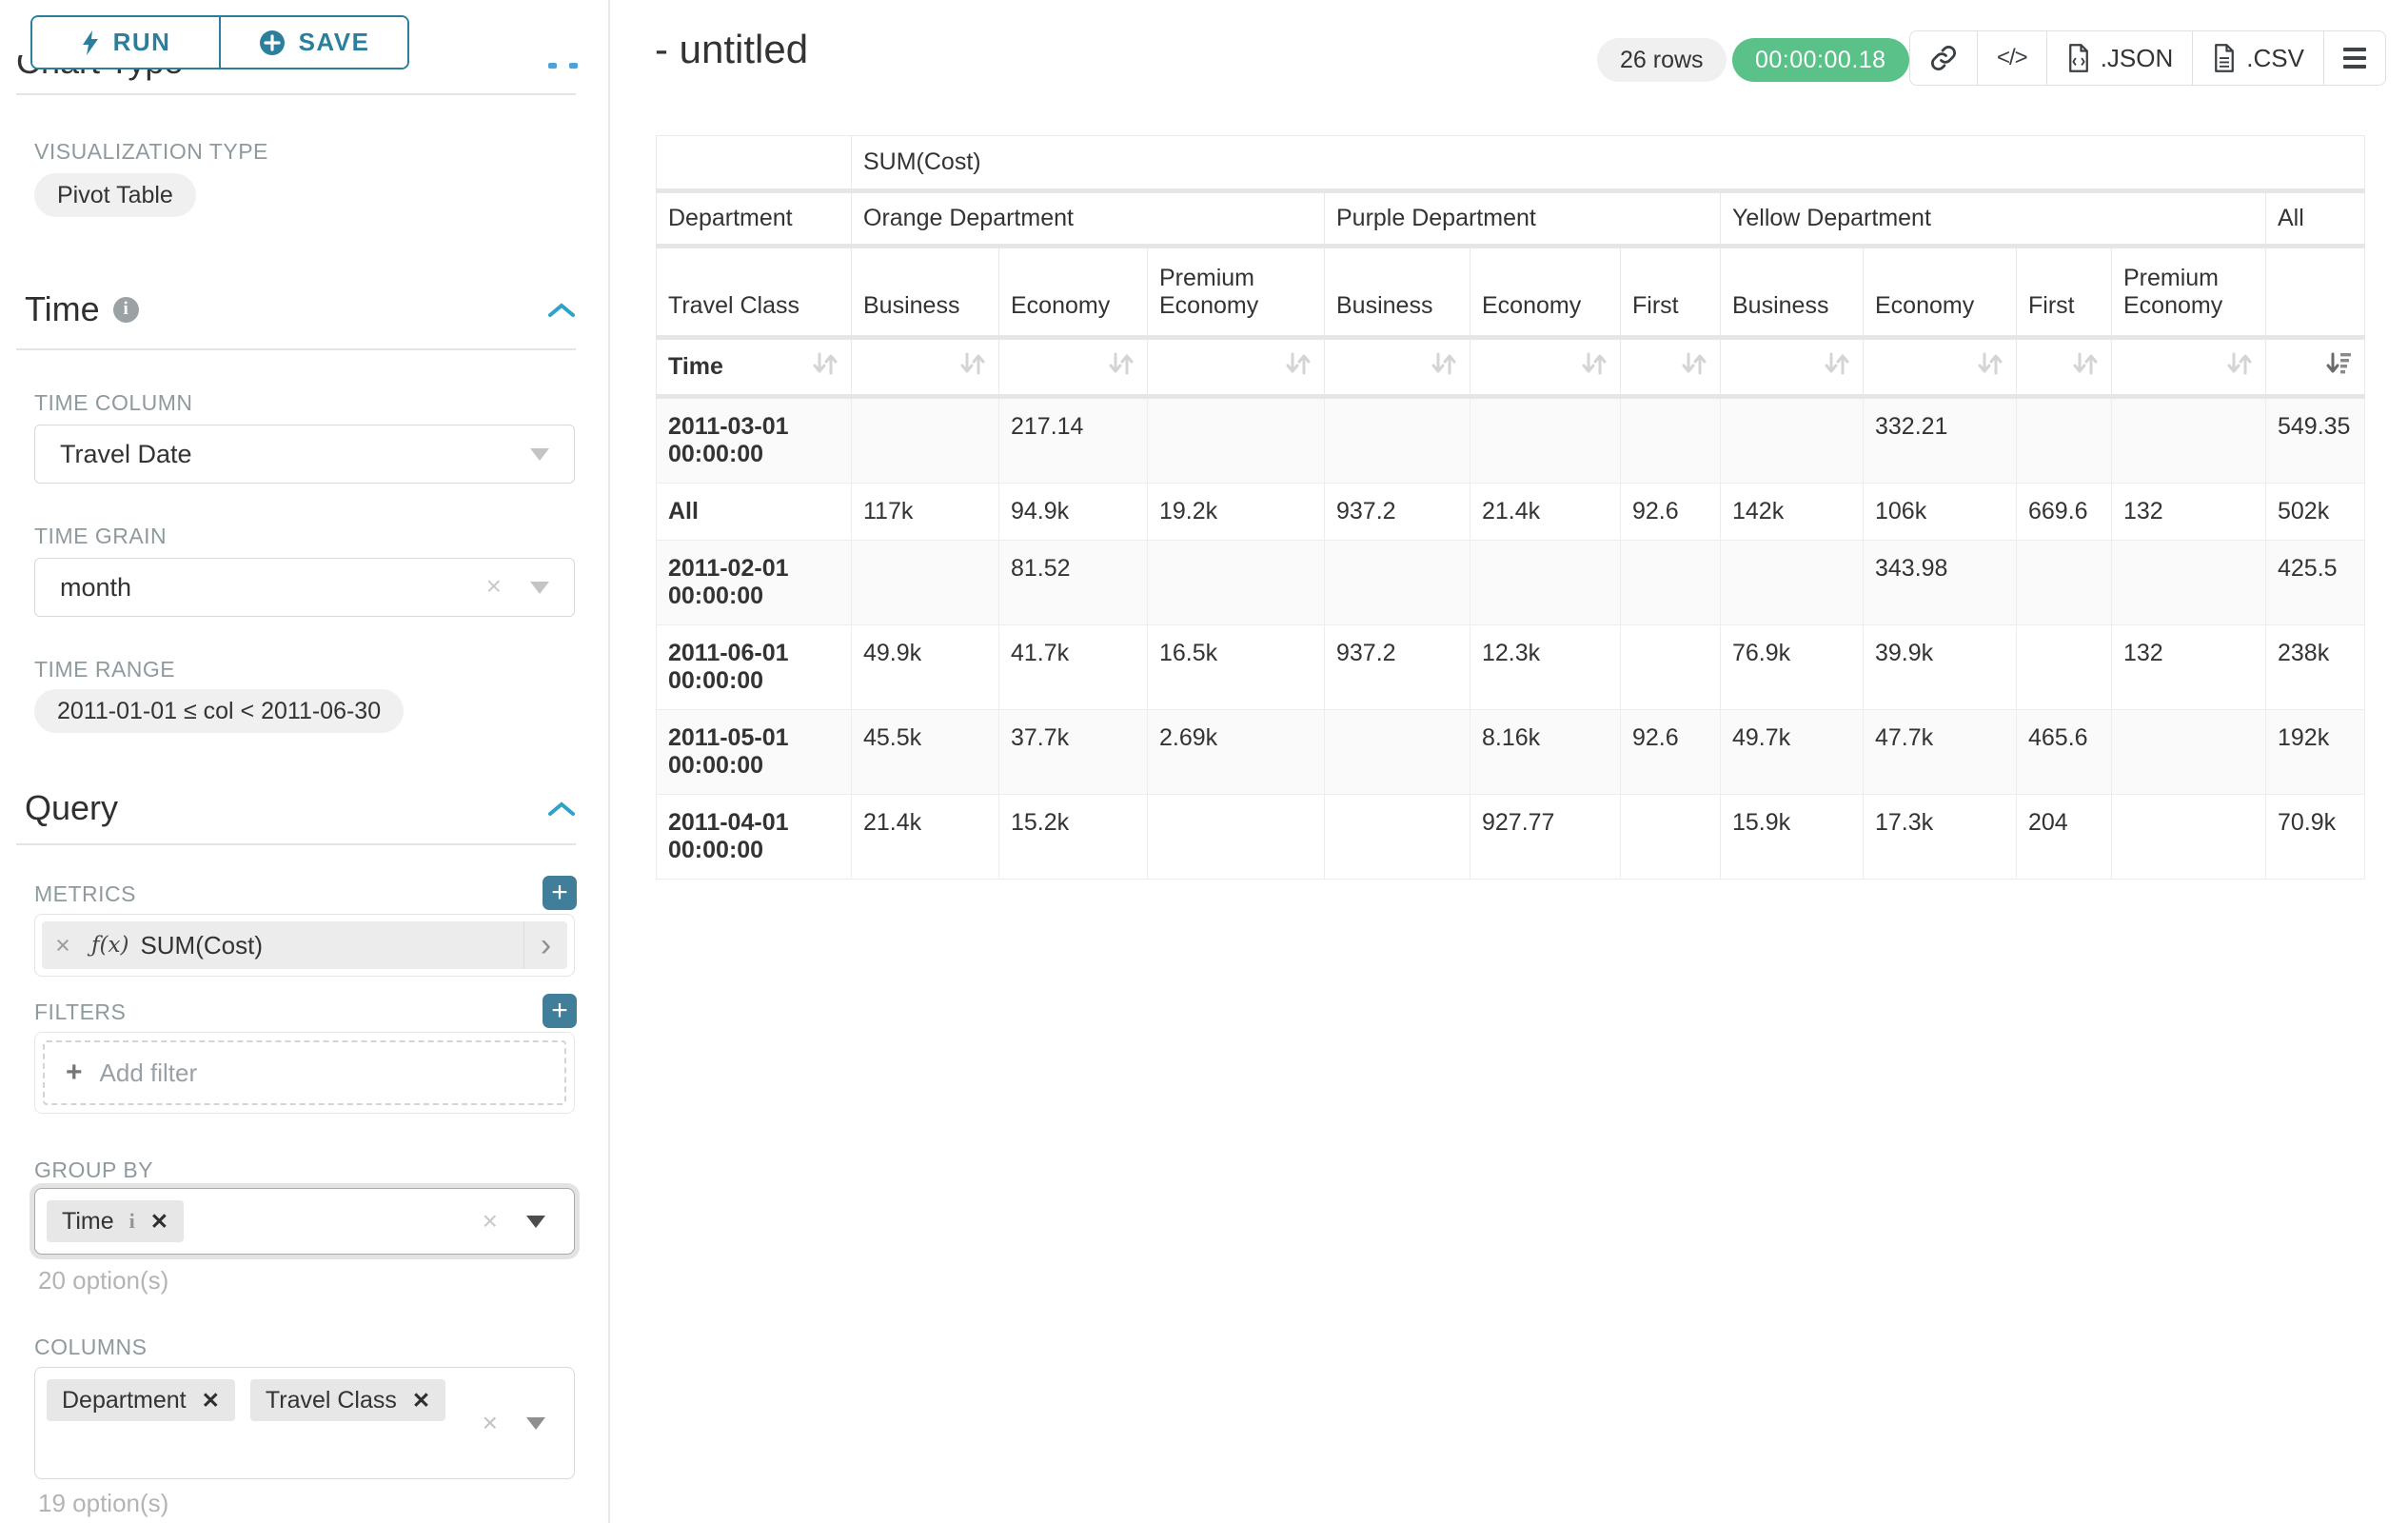  Describe the element at coordinates (314, 43) in the screenshot. I see `save-button: SAVE` at that location.